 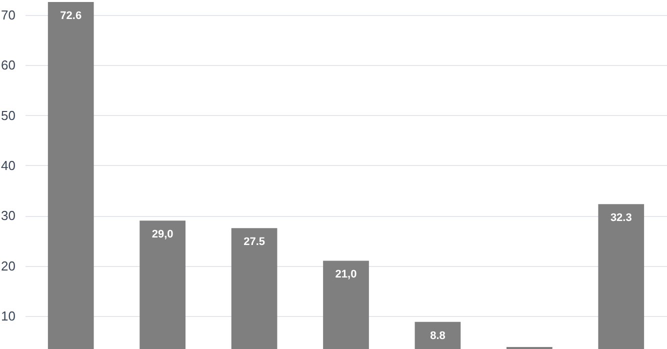 What do you see at coordinates (438, 336) in the screenshot?
I see `data-label: 8.8` at bounding box center [438, 336].